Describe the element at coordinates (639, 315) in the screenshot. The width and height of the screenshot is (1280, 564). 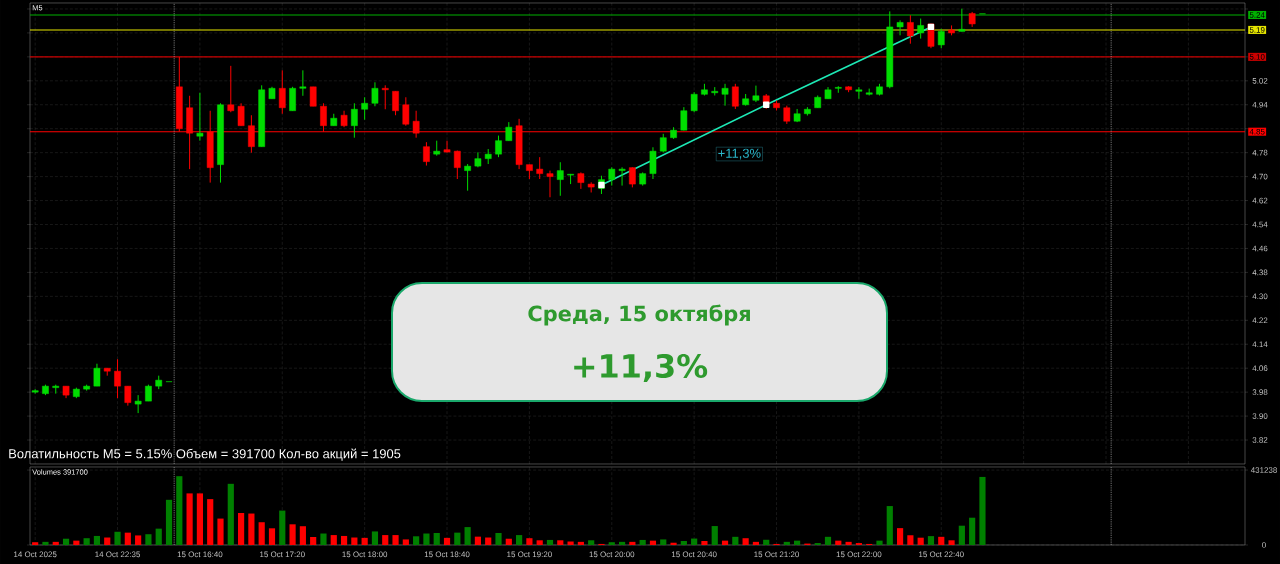
I see `annotation: Среда, 15 октября` at that location.